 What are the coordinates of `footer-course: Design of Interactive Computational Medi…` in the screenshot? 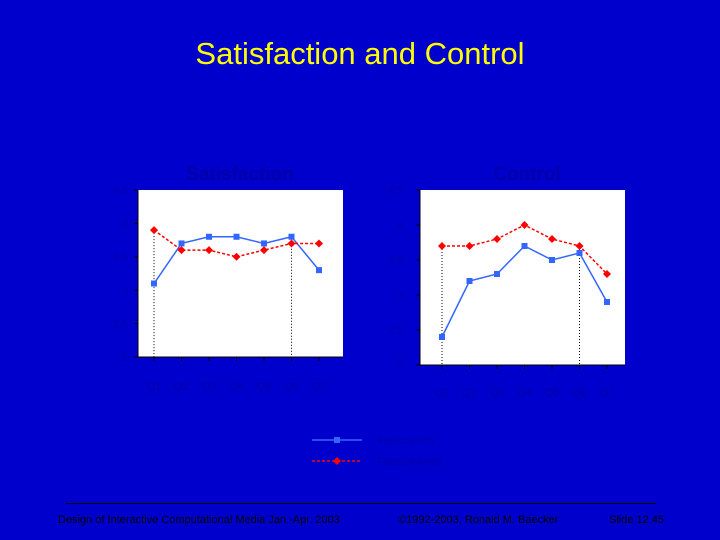 It's located at (199, 520).